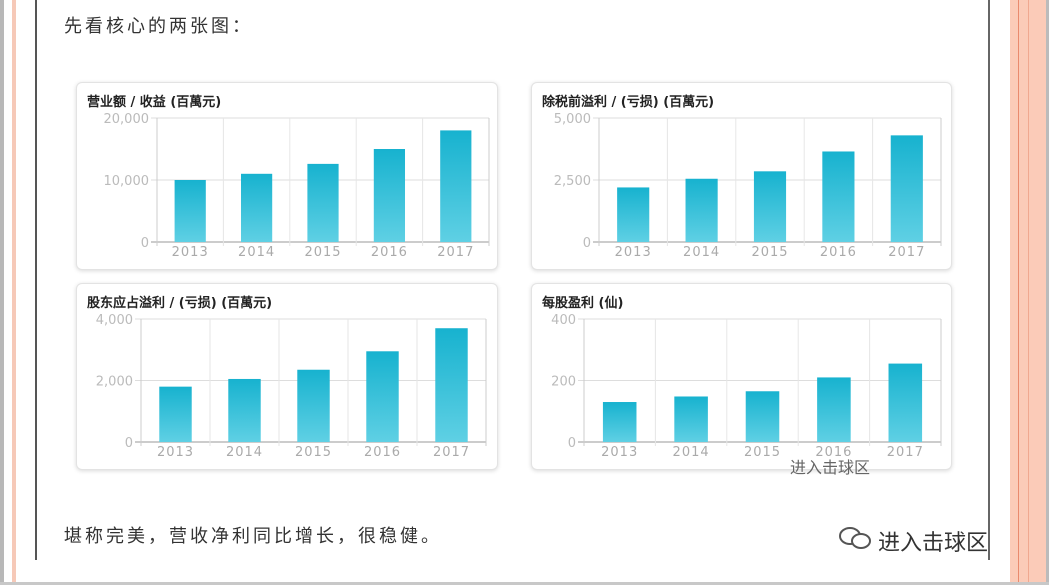  What do you see at coordinates (2, 292) in the screenshot?
I see `page-edge` at bounding box center [2, 292].